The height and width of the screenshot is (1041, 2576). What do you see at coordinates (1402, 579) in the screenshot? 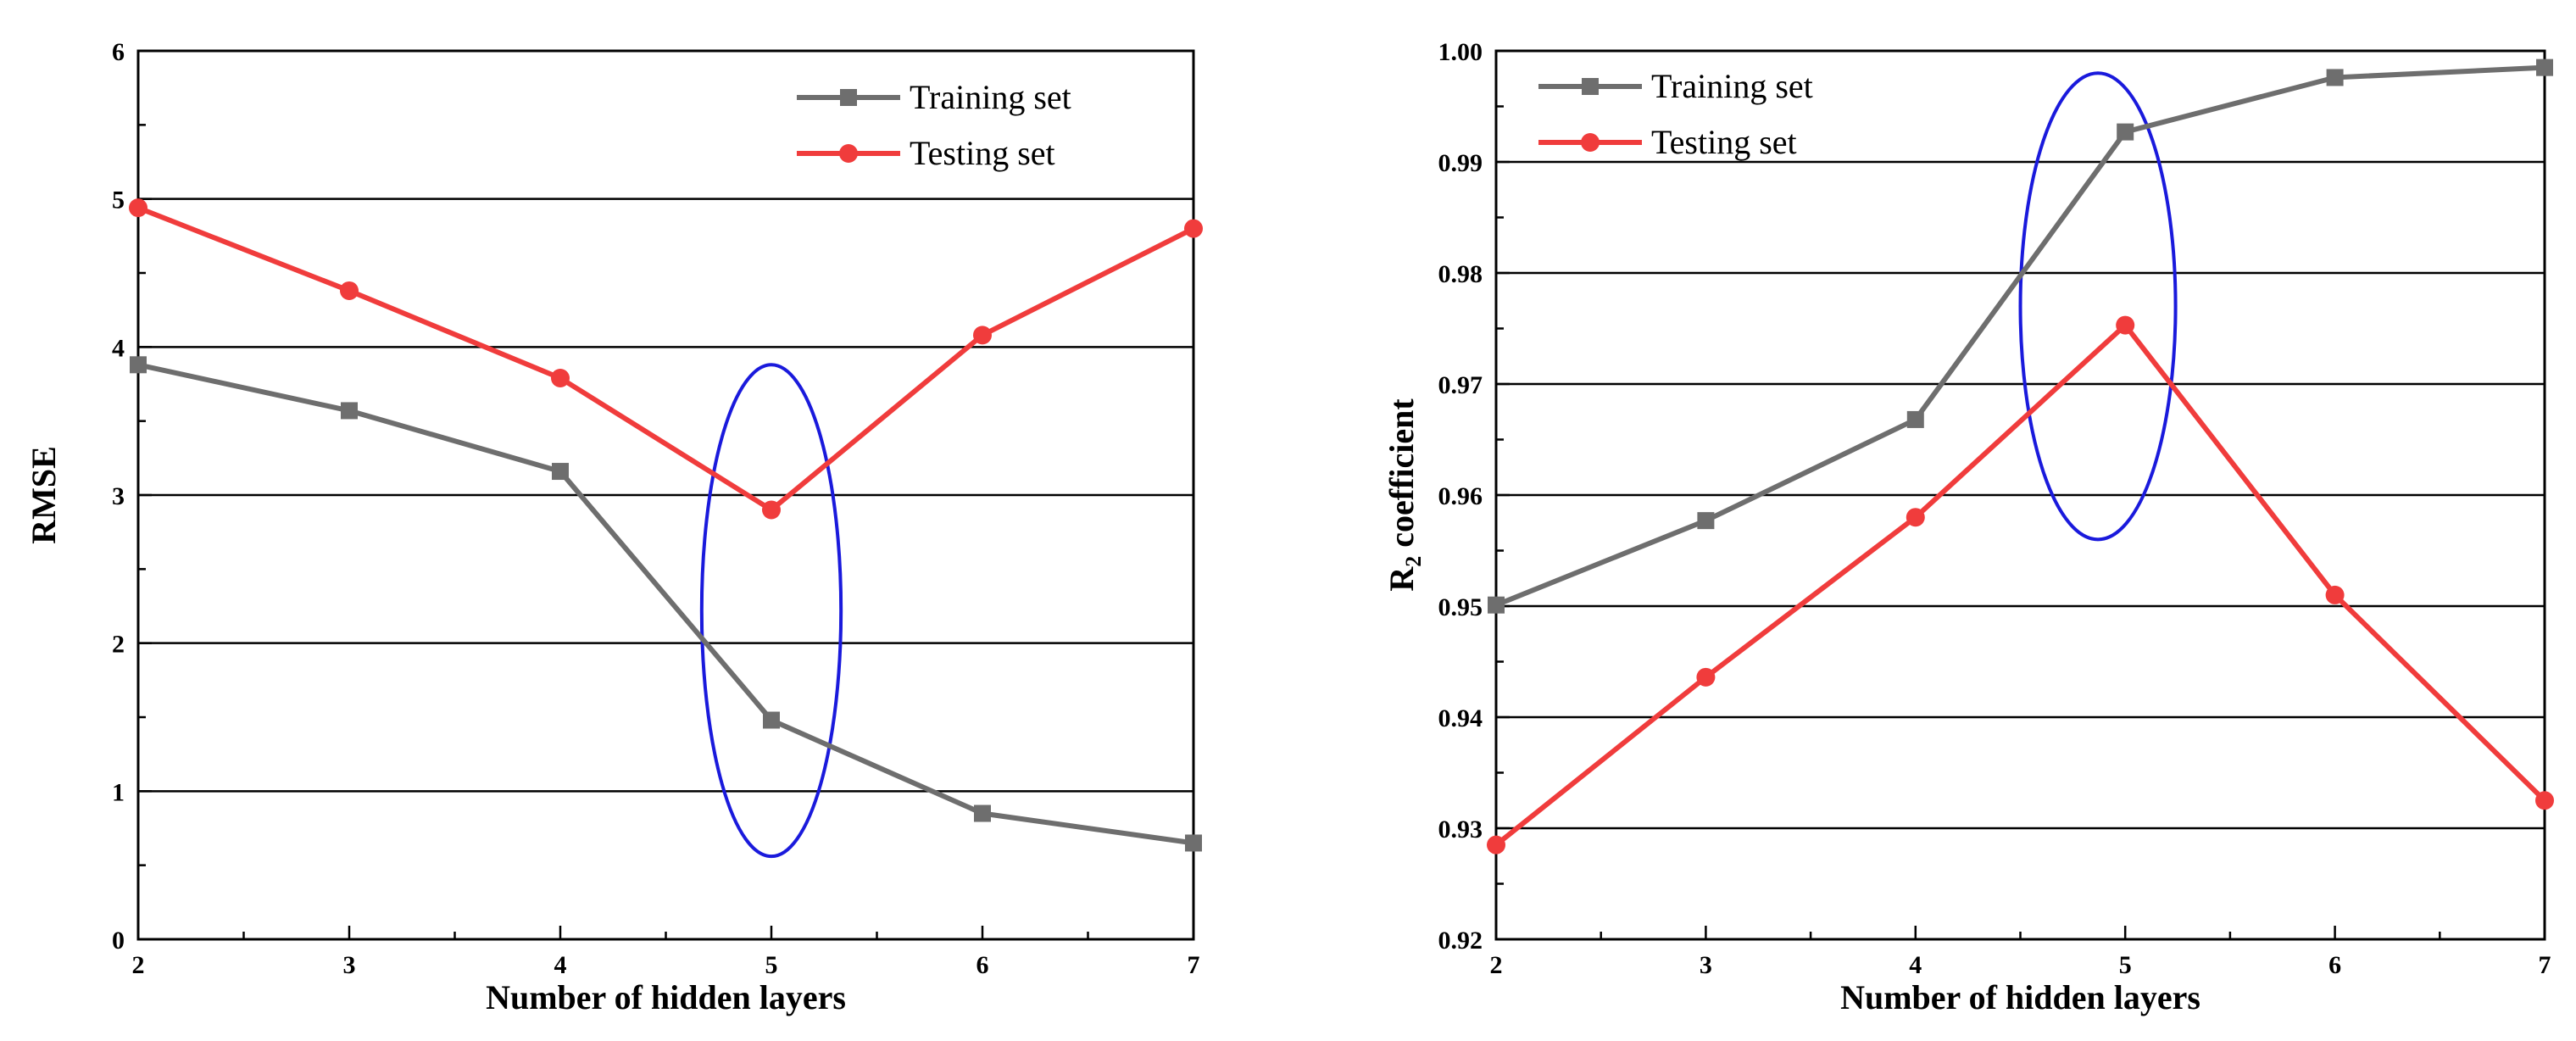
I see `y-axis-title-main: R` at bounding box center [1402, 579].